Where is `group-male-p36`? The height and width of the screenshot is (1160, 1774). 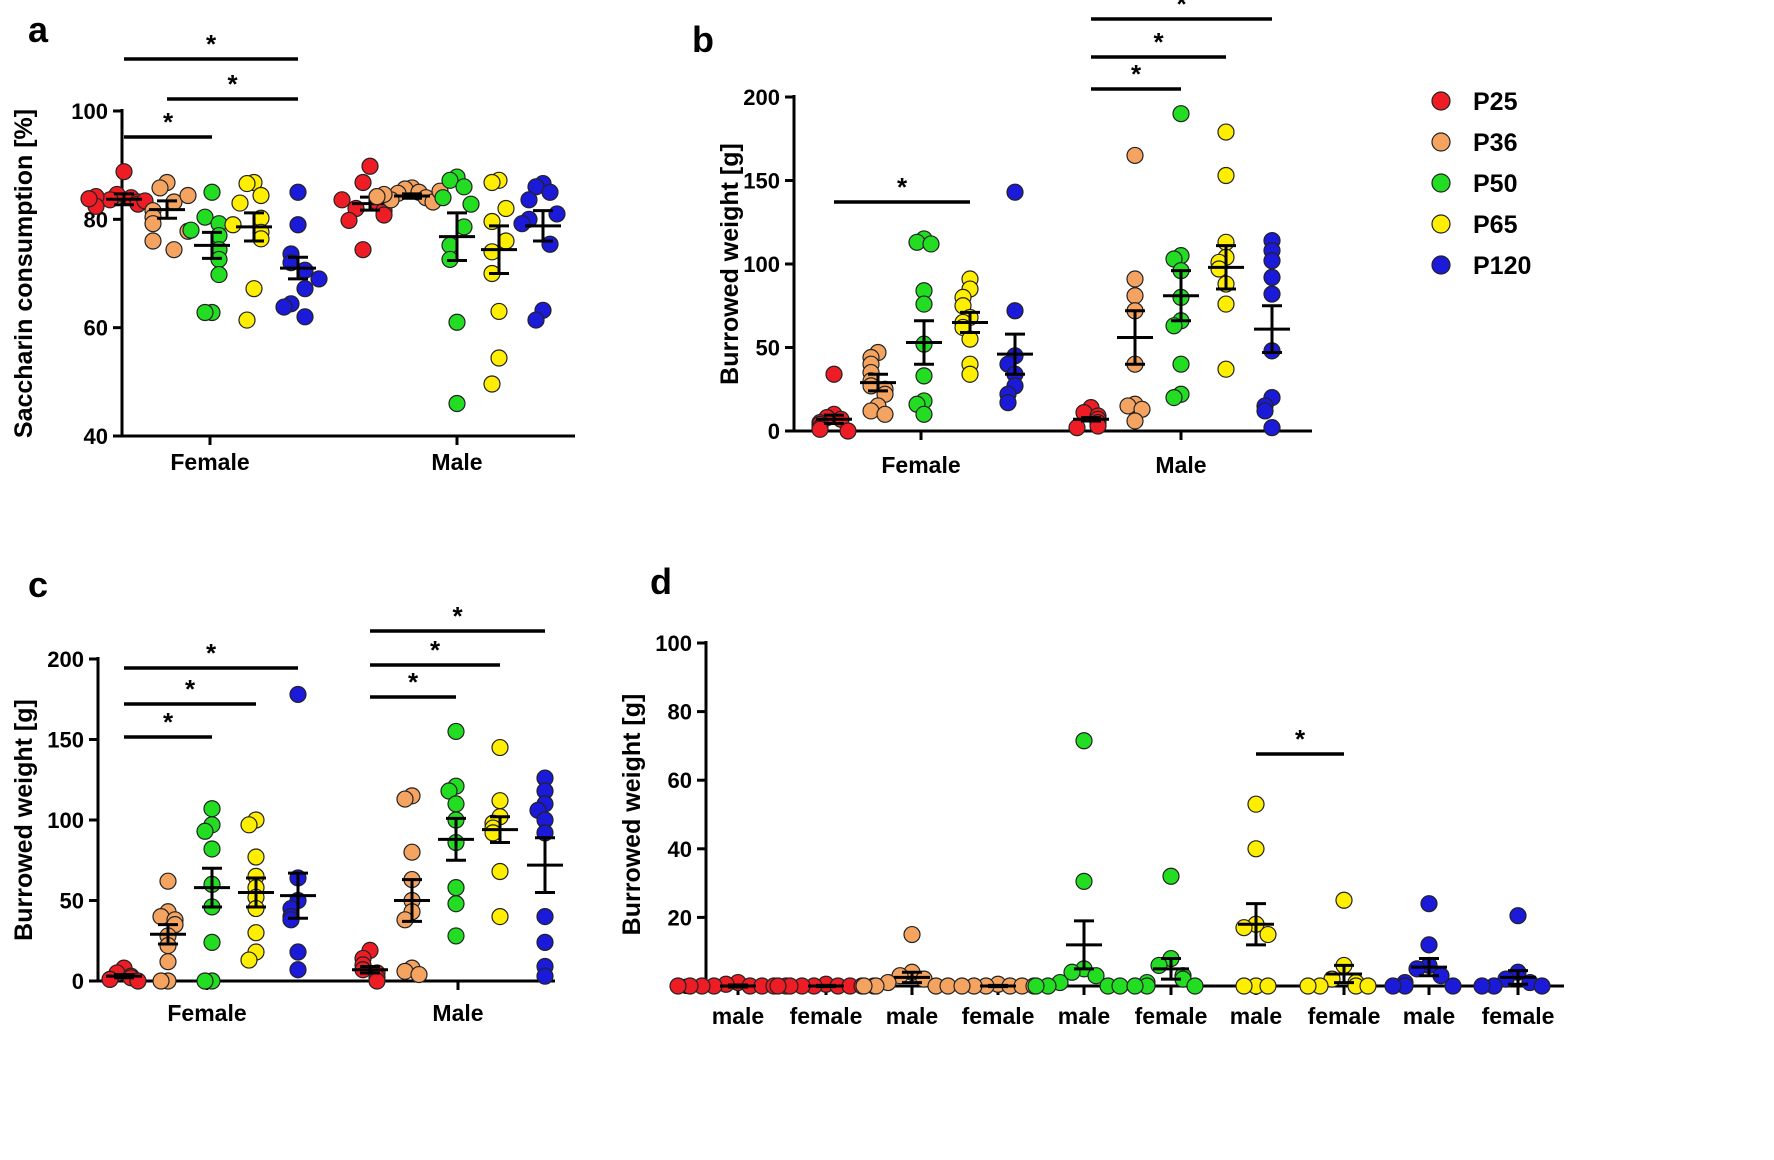 group-male-p36 is located at coordinates (906, 960).